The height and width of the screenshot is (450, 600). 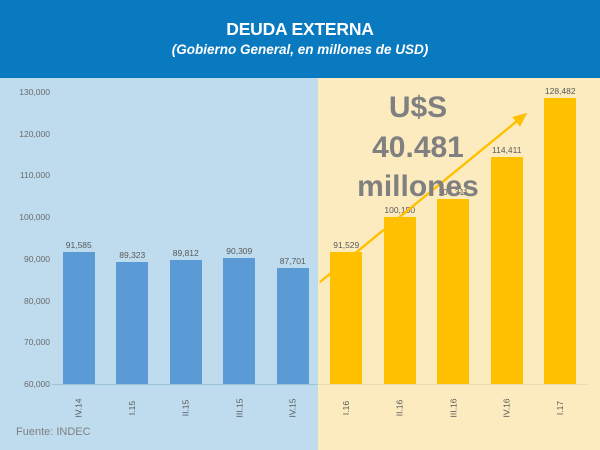 I want to click on y-axis-tick: 110,000, so click(x=34, y=175).